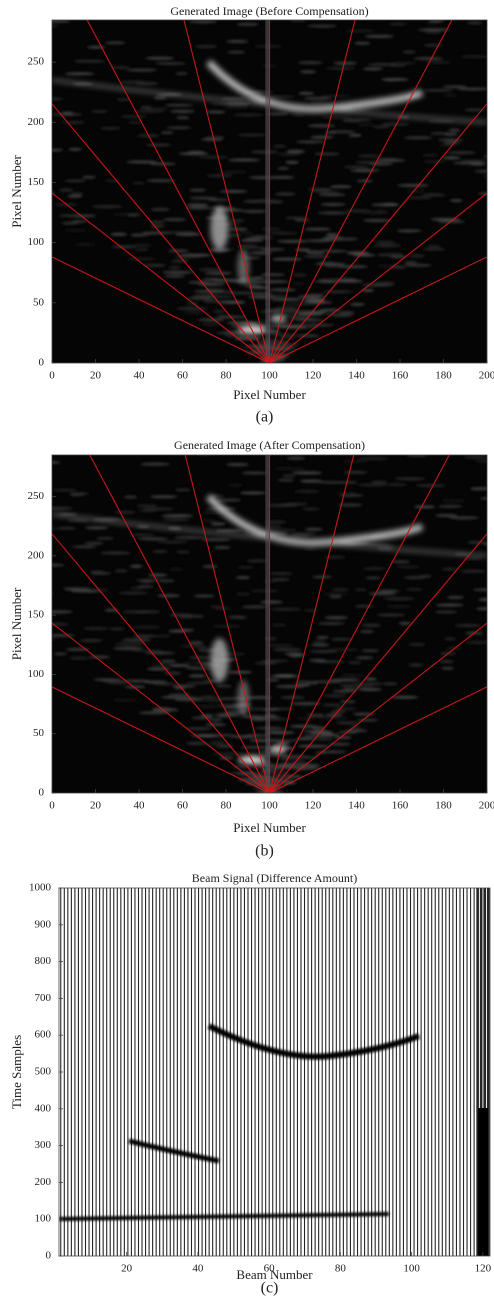  What do you see at coordinates (483, 1182) in the screenshot?
I see `edge-band` at bounding box center [483, 1182].